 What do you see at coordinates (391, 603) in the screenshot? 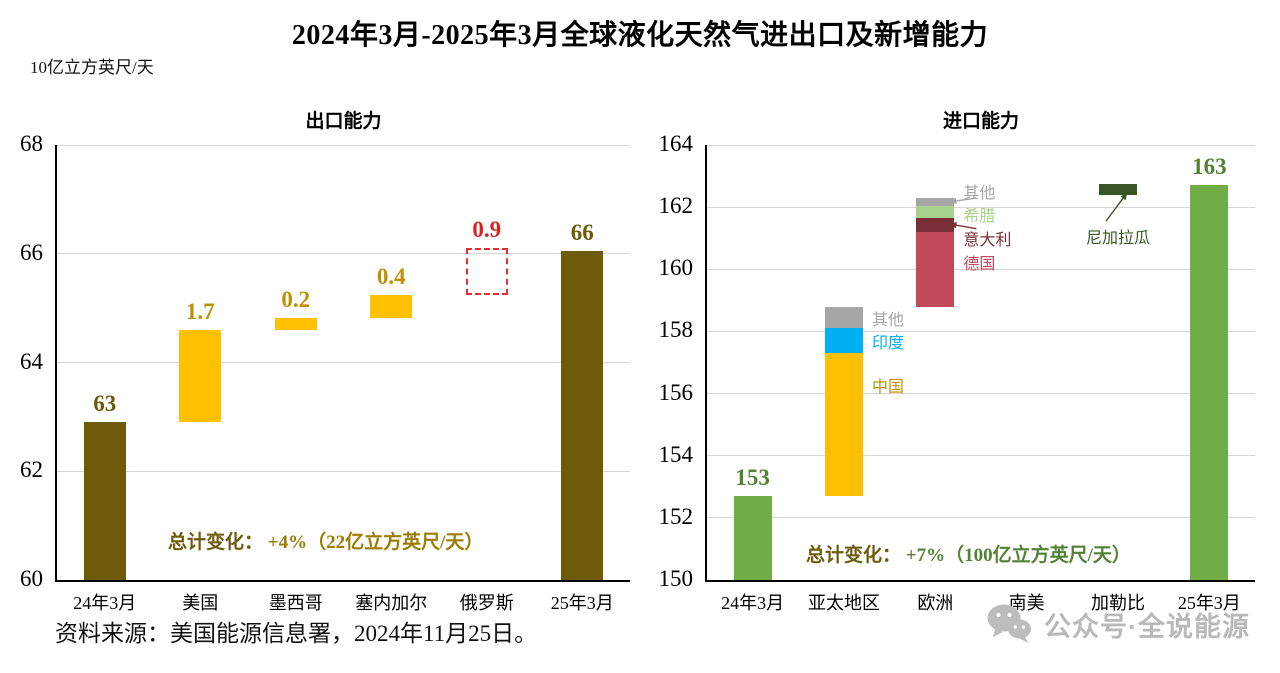
I see `x-axis-category-label: 塞内加尔` at bounding box center [391, 603].